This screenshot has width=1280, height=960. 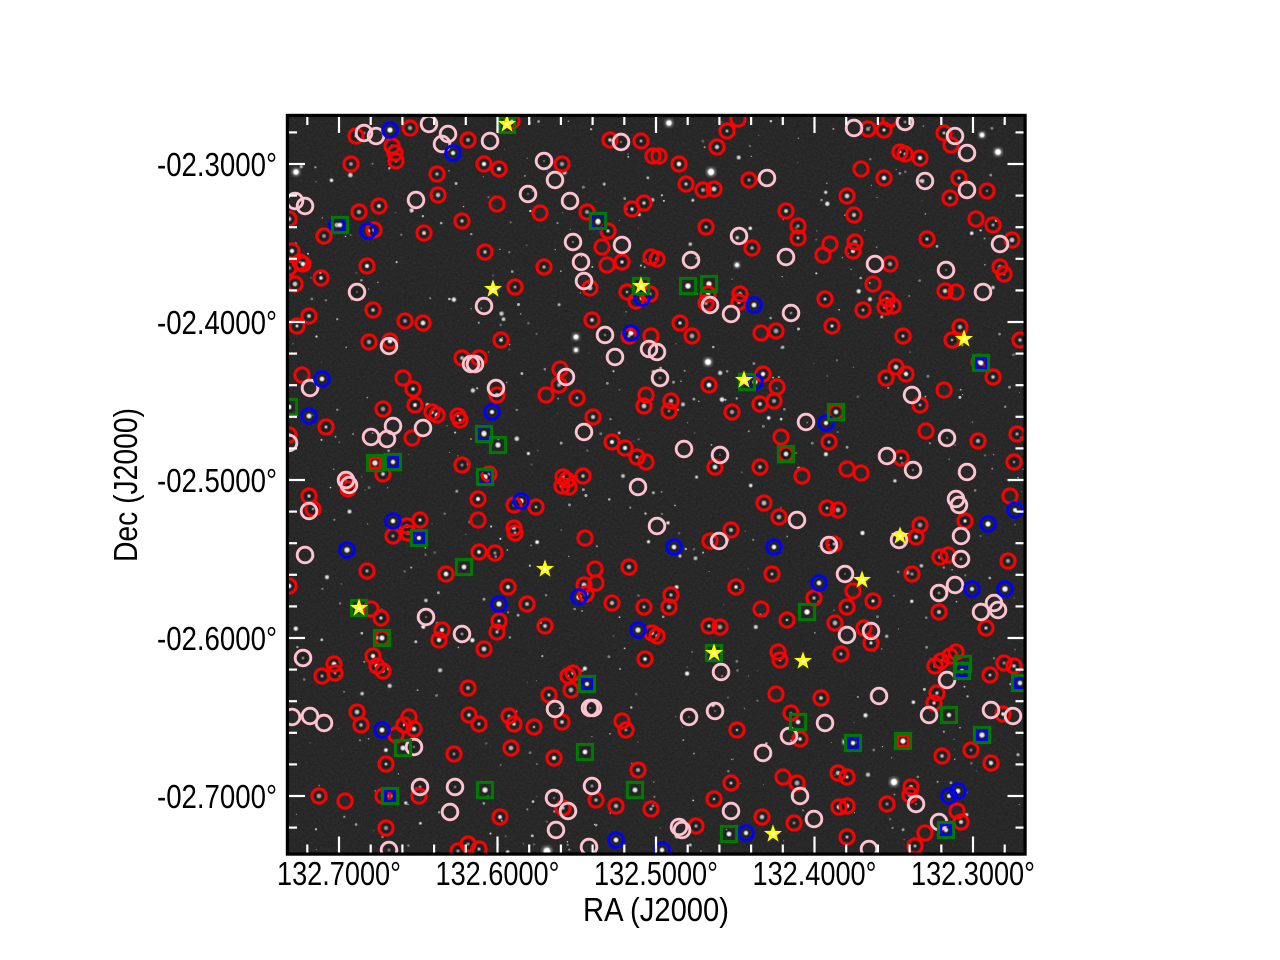 What do you see at coordinates (973, 873) in the screenshot?
I see `svg-text: 132.3000°` at bounding box center [973, 873].